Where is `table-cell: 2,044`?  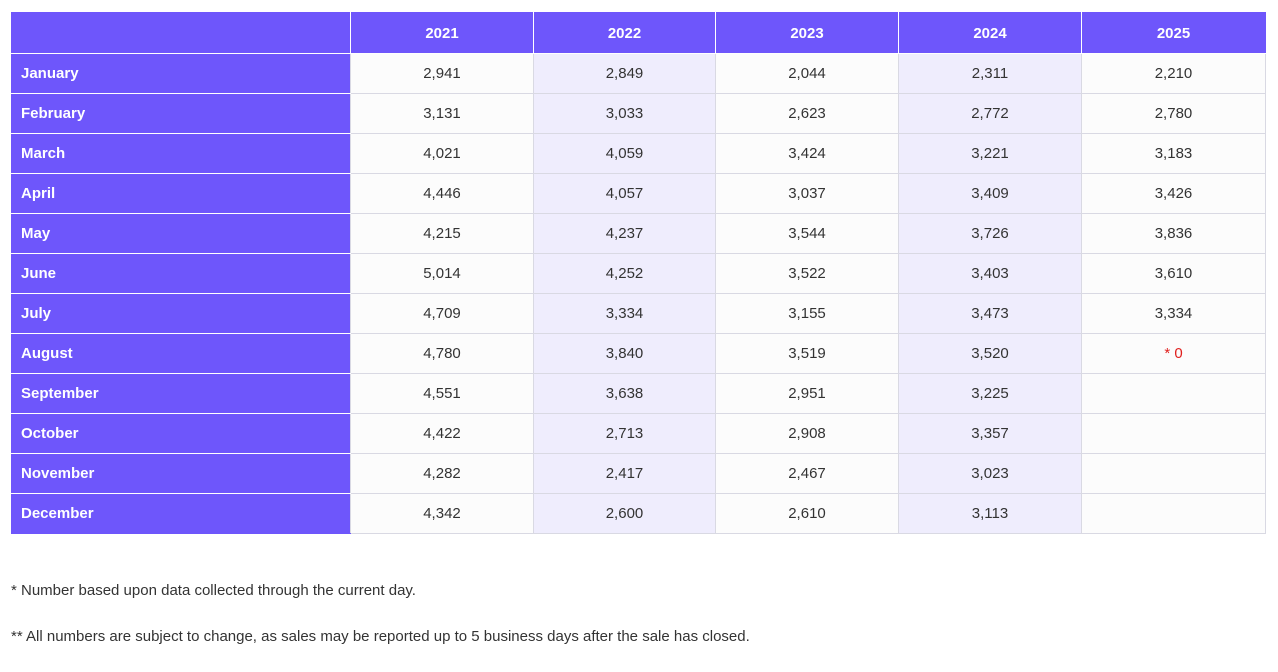 table-cell: 2,044 is located at coordinates (807, 73).